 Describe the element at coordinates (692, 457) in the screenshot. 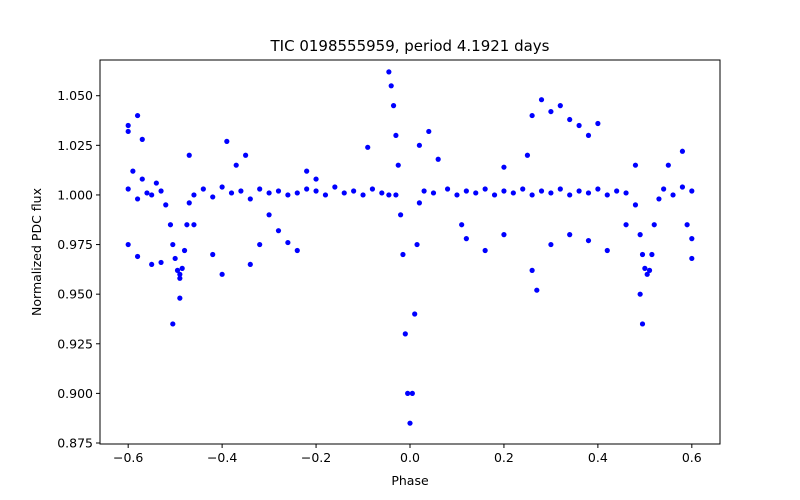

I see `x-tick-label: 0.6` at that location.